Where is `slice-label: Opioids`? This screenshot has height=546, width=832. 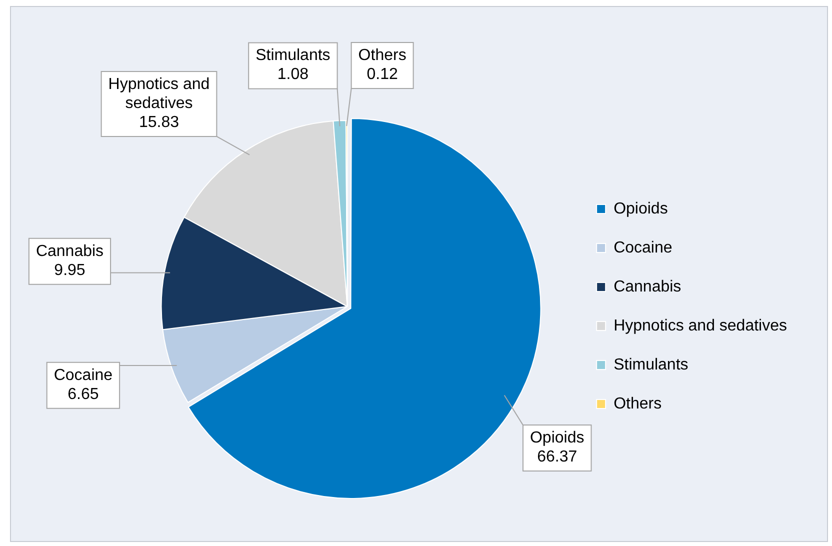
slice-label: Opioids is located at coordinates (557, 437).